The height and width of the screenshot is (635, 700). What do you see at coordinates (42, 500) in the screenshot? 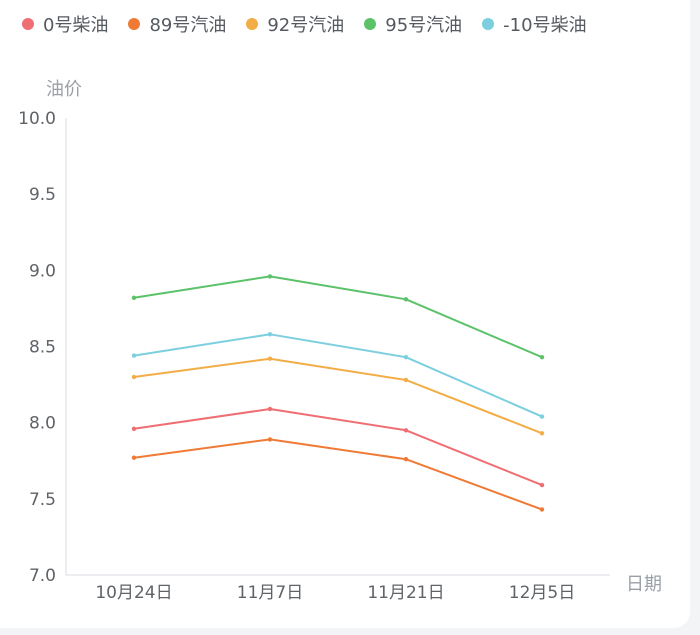
I see `y-tick-label: 7.5` at bounding box center [42, 500].